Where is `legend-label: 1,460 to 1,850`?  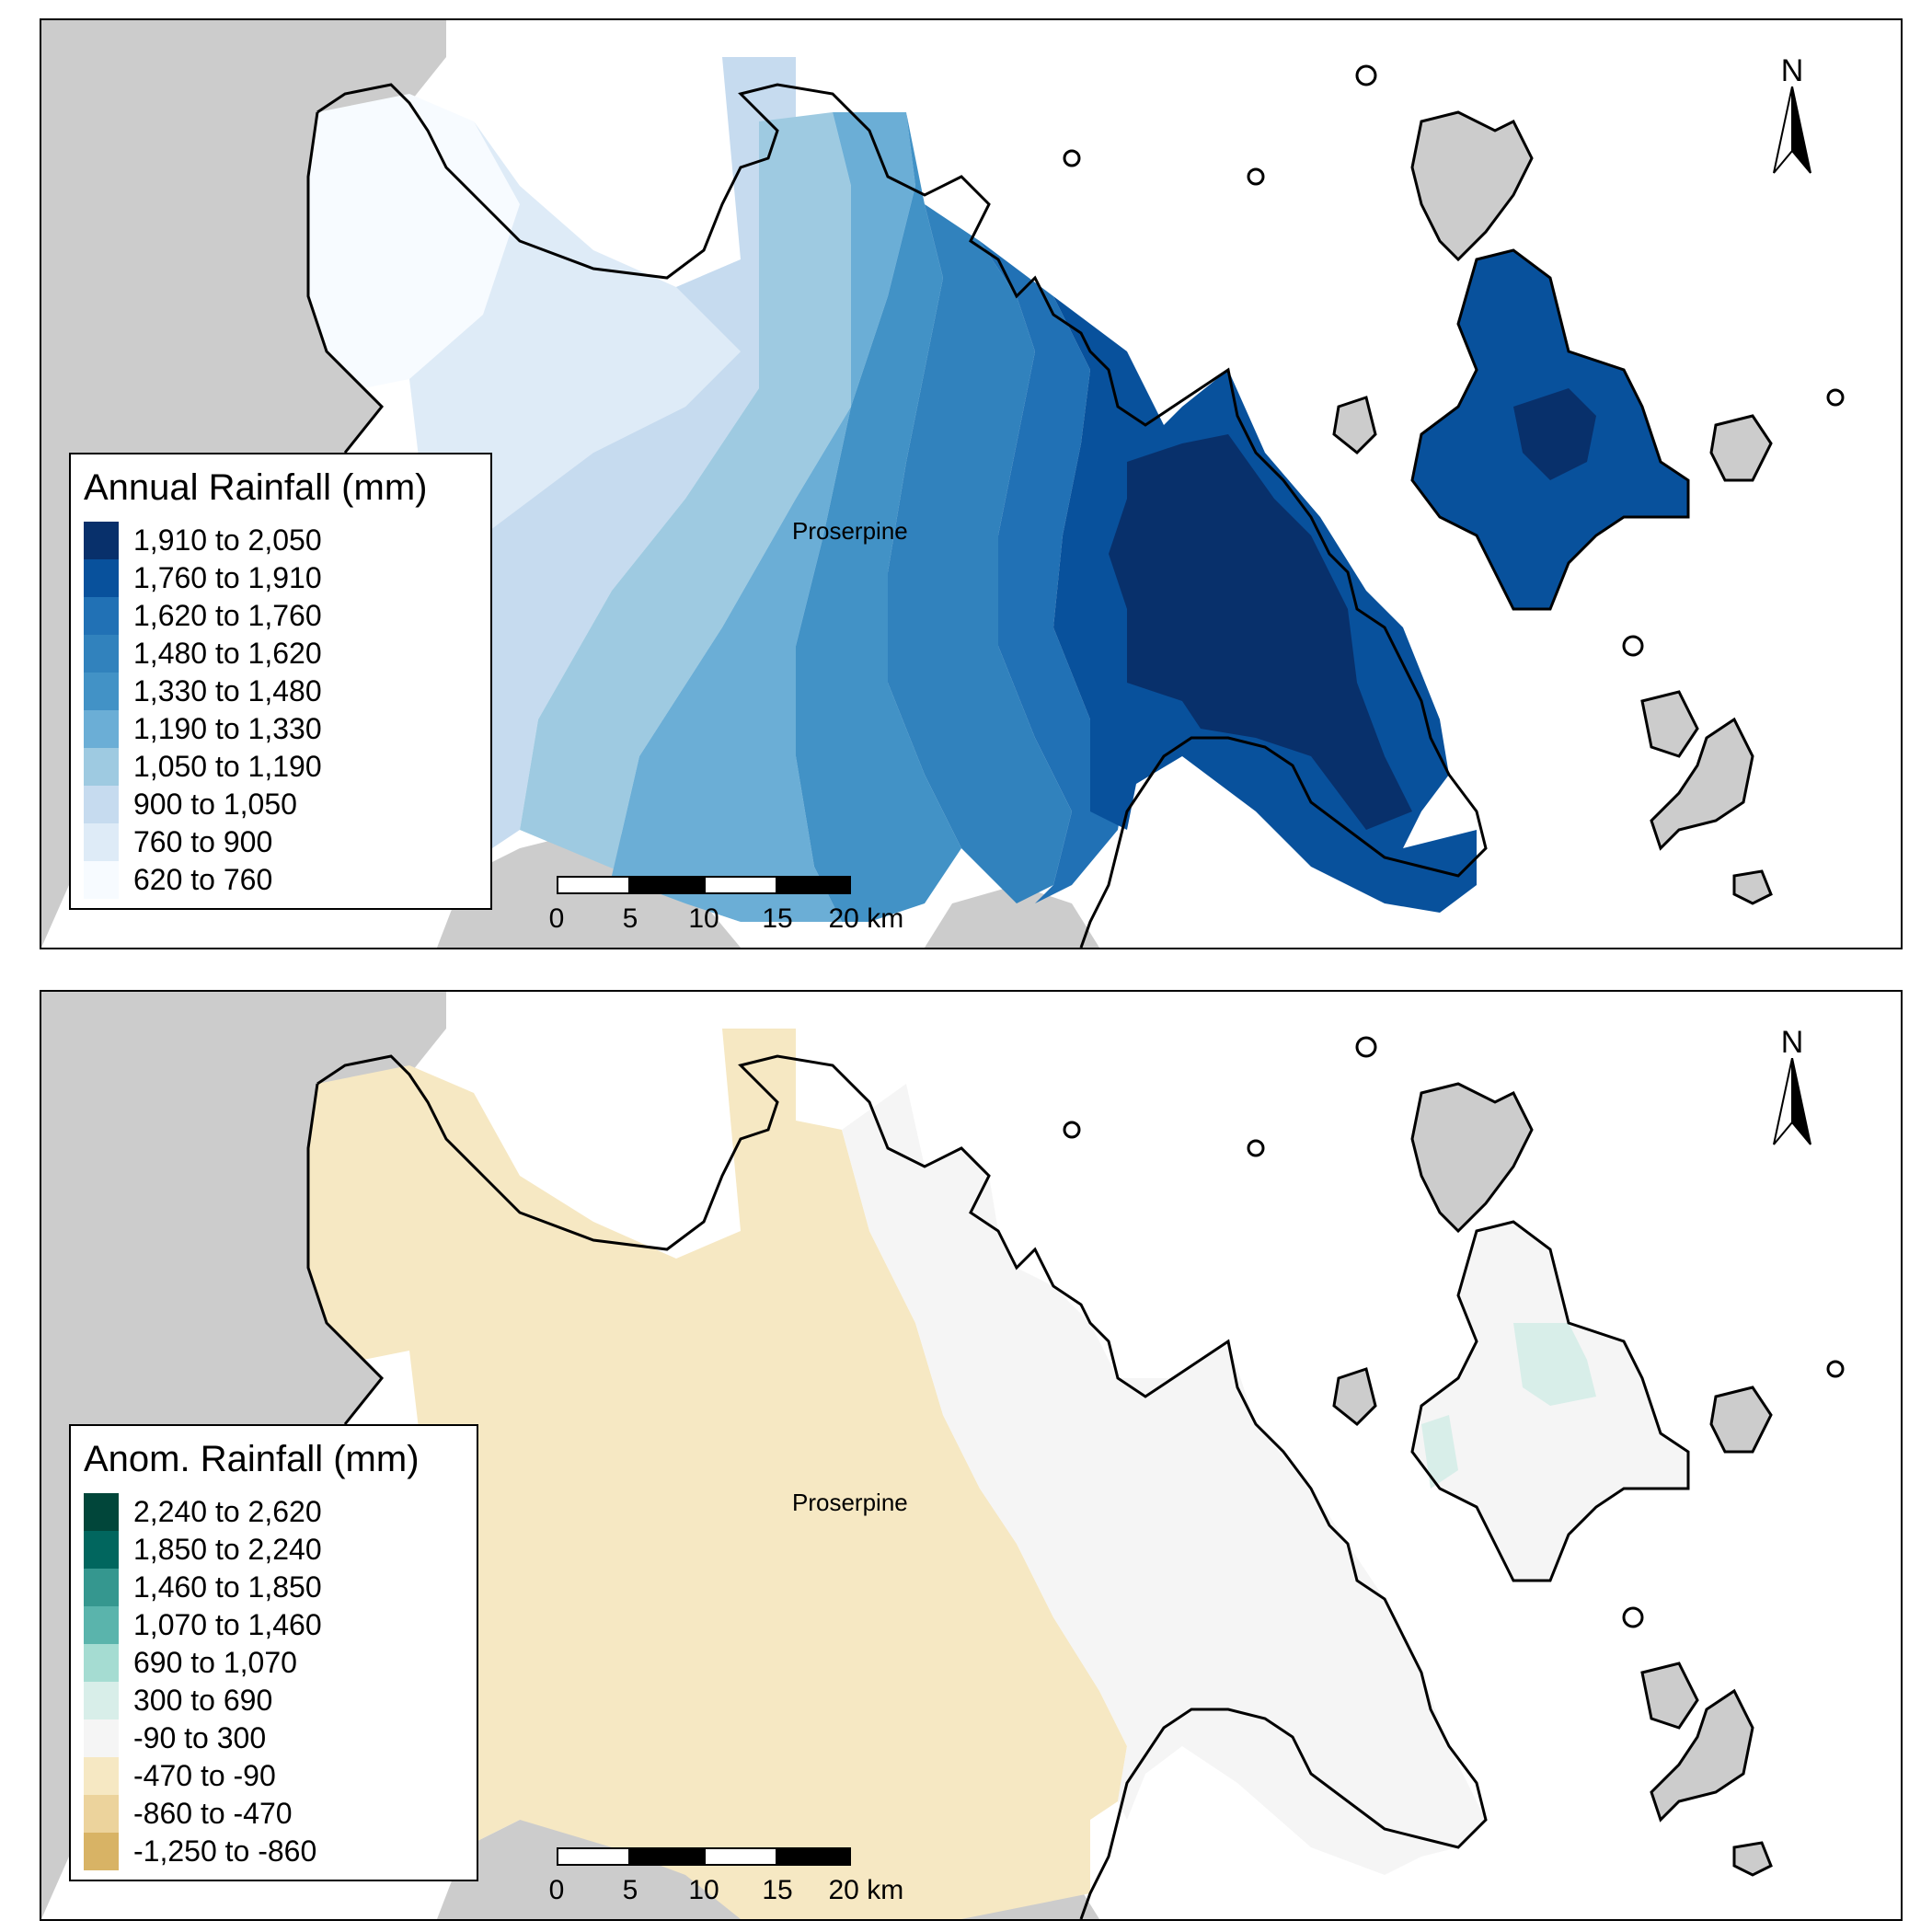
legend-label: 1,460 to 1,850 is located at coordinates (227, 1587).